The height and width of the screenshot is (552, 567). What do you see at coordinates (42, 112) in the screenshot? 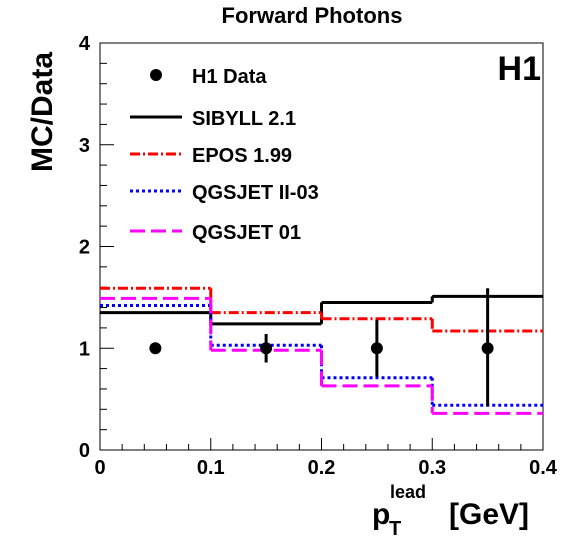
I see `y-axis-label: MC/Data` at bounding box center [42, 112].